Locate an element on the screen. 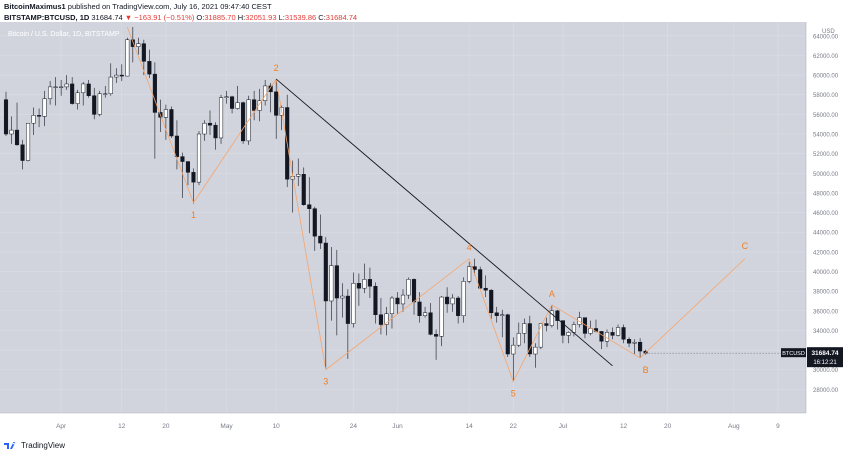 The image size is (850, 453). y-axis-unit-label: USD is located at coordinates (828, 32).